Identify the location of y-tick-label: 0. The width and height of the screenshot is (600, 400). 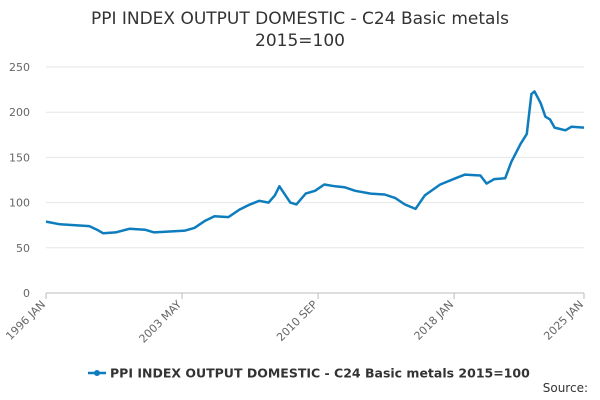
(26, 293).